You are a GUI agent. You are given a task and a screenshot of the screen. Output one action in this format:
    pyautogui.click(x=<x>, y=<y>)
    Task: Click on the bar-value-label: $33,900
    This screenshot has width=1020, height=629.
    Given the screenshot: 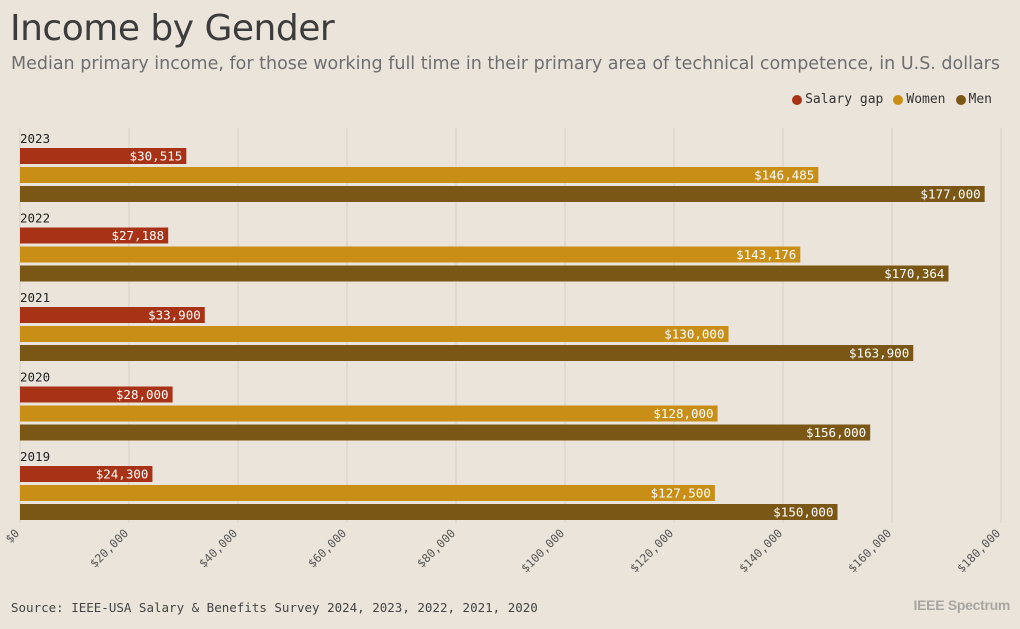 What is the action you would take?
    pyautogui.click(x=174, y=315)
    